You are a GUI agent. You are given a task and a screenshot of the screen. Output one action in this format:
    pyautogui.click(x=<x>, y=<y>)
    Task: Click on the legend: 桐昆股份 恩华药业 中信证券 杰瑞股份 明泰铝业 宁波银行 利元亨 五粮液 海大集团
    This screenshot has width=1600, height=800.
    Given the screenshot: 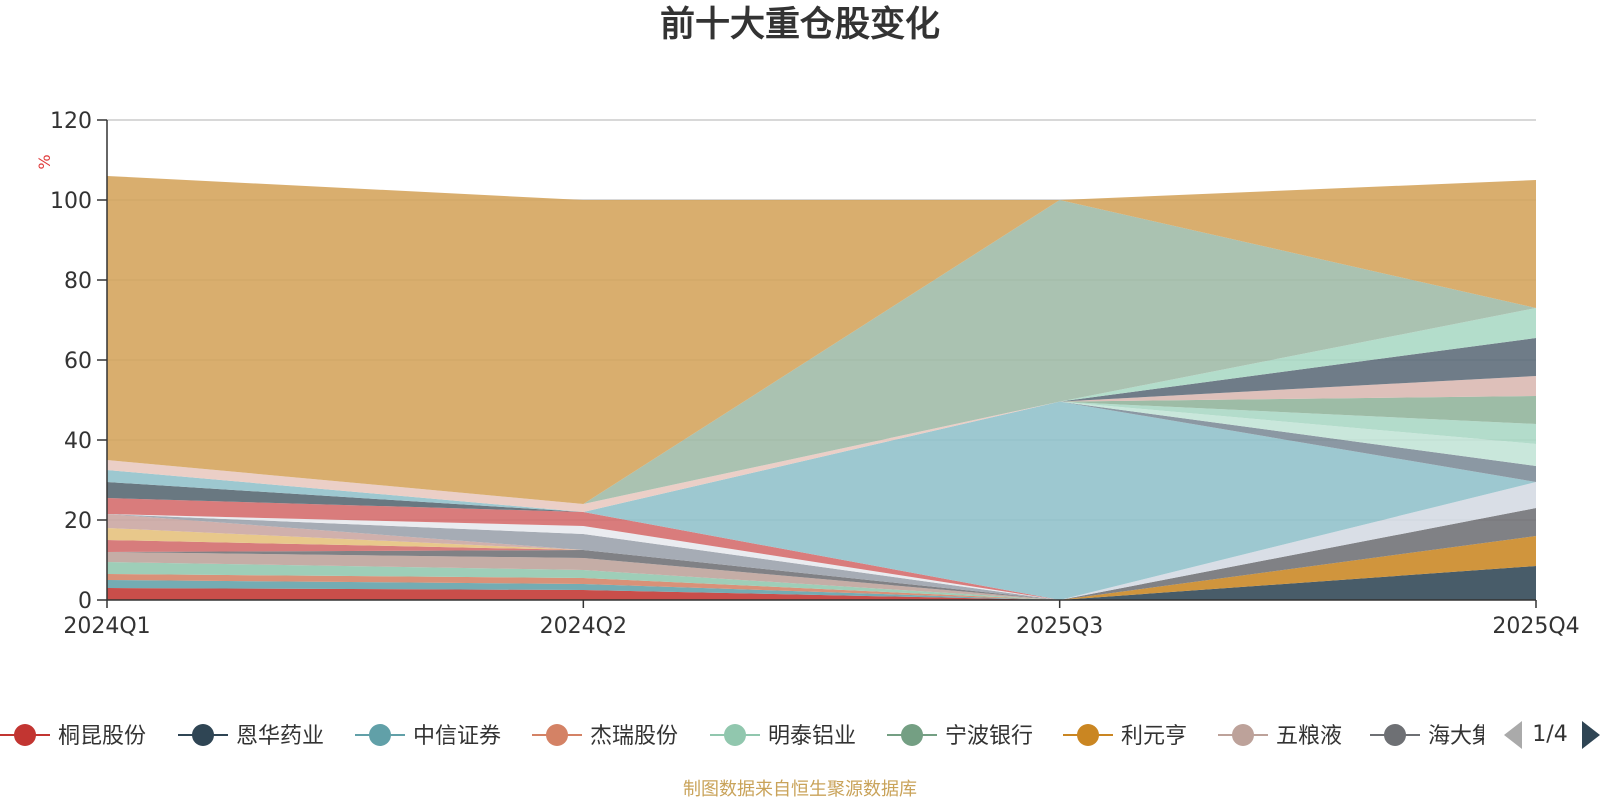 What is the action you would take?
    pyautogui.click(x=758, y=736)
    